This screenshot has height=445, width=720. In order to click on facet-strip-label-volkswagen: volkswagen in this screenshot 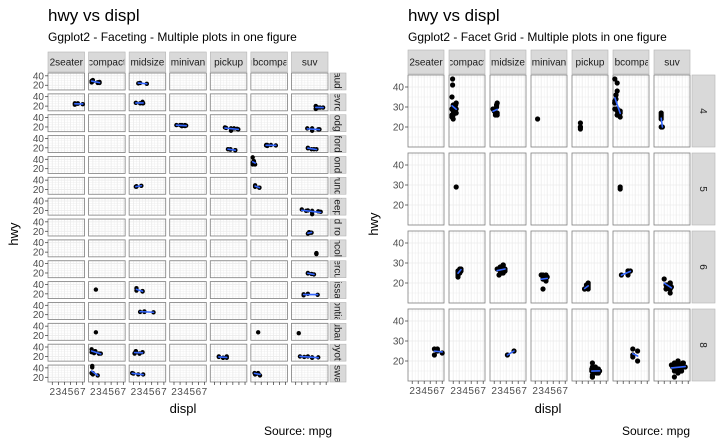, I will do `click(337, 373)`.